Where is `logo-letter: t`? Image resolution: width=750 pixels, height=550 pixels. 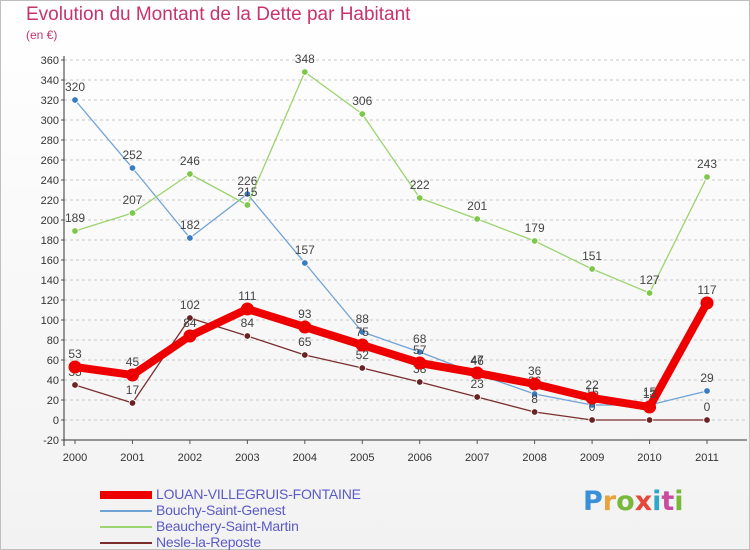
logo-letter: t is located at coordinates (668, 501).